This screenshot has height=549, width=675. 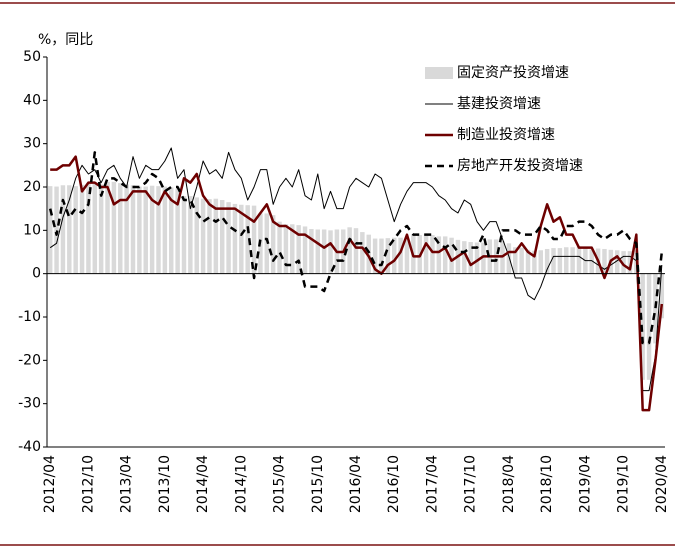 What do you see at coordinates (203, 484) in the screenshot?
I see `x-tick-label: 2014/04` at bounding box center [203, 484].